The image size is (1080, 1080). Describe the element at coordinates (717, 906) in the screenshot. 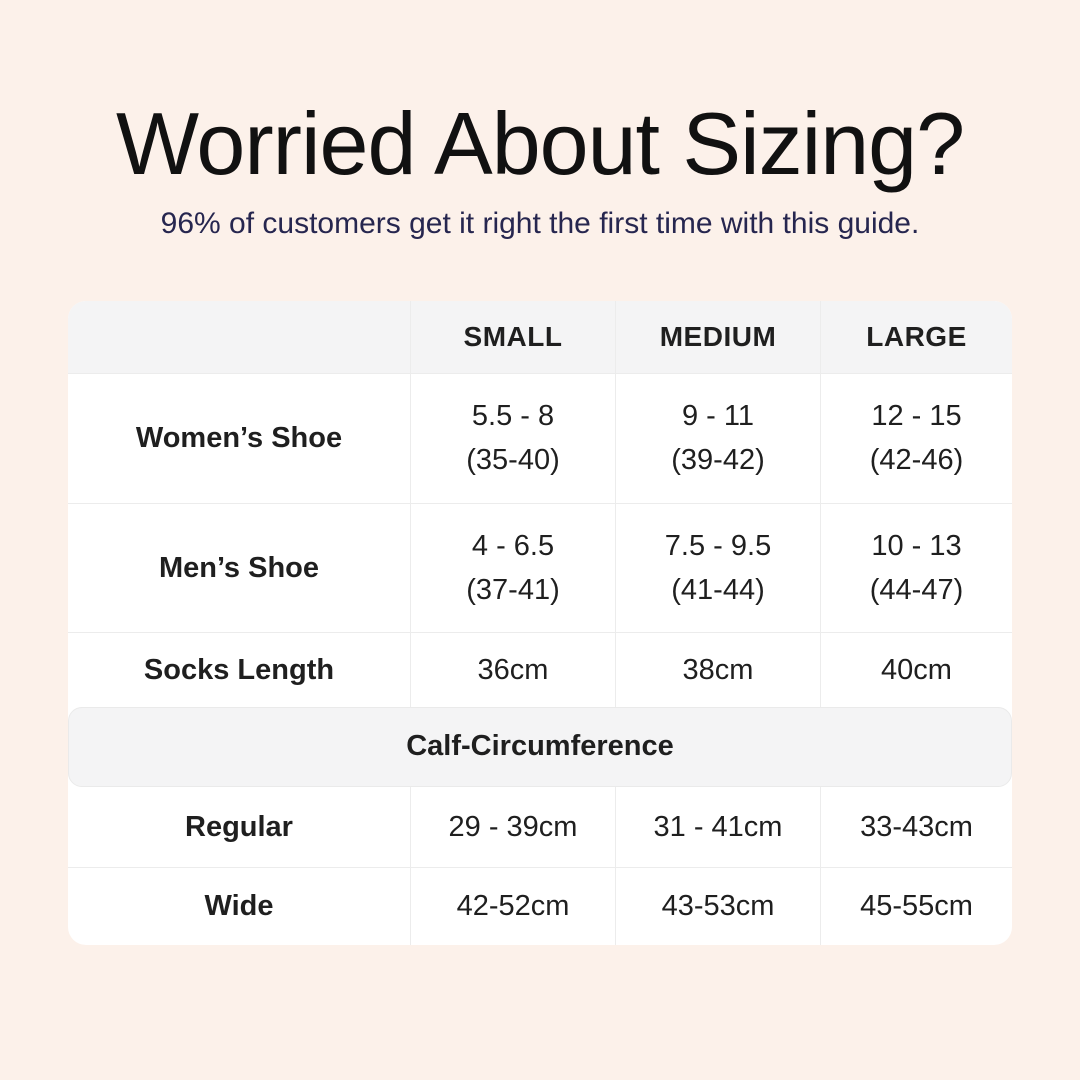

I see `cell-wide-medium: 43-53cm` at that location.